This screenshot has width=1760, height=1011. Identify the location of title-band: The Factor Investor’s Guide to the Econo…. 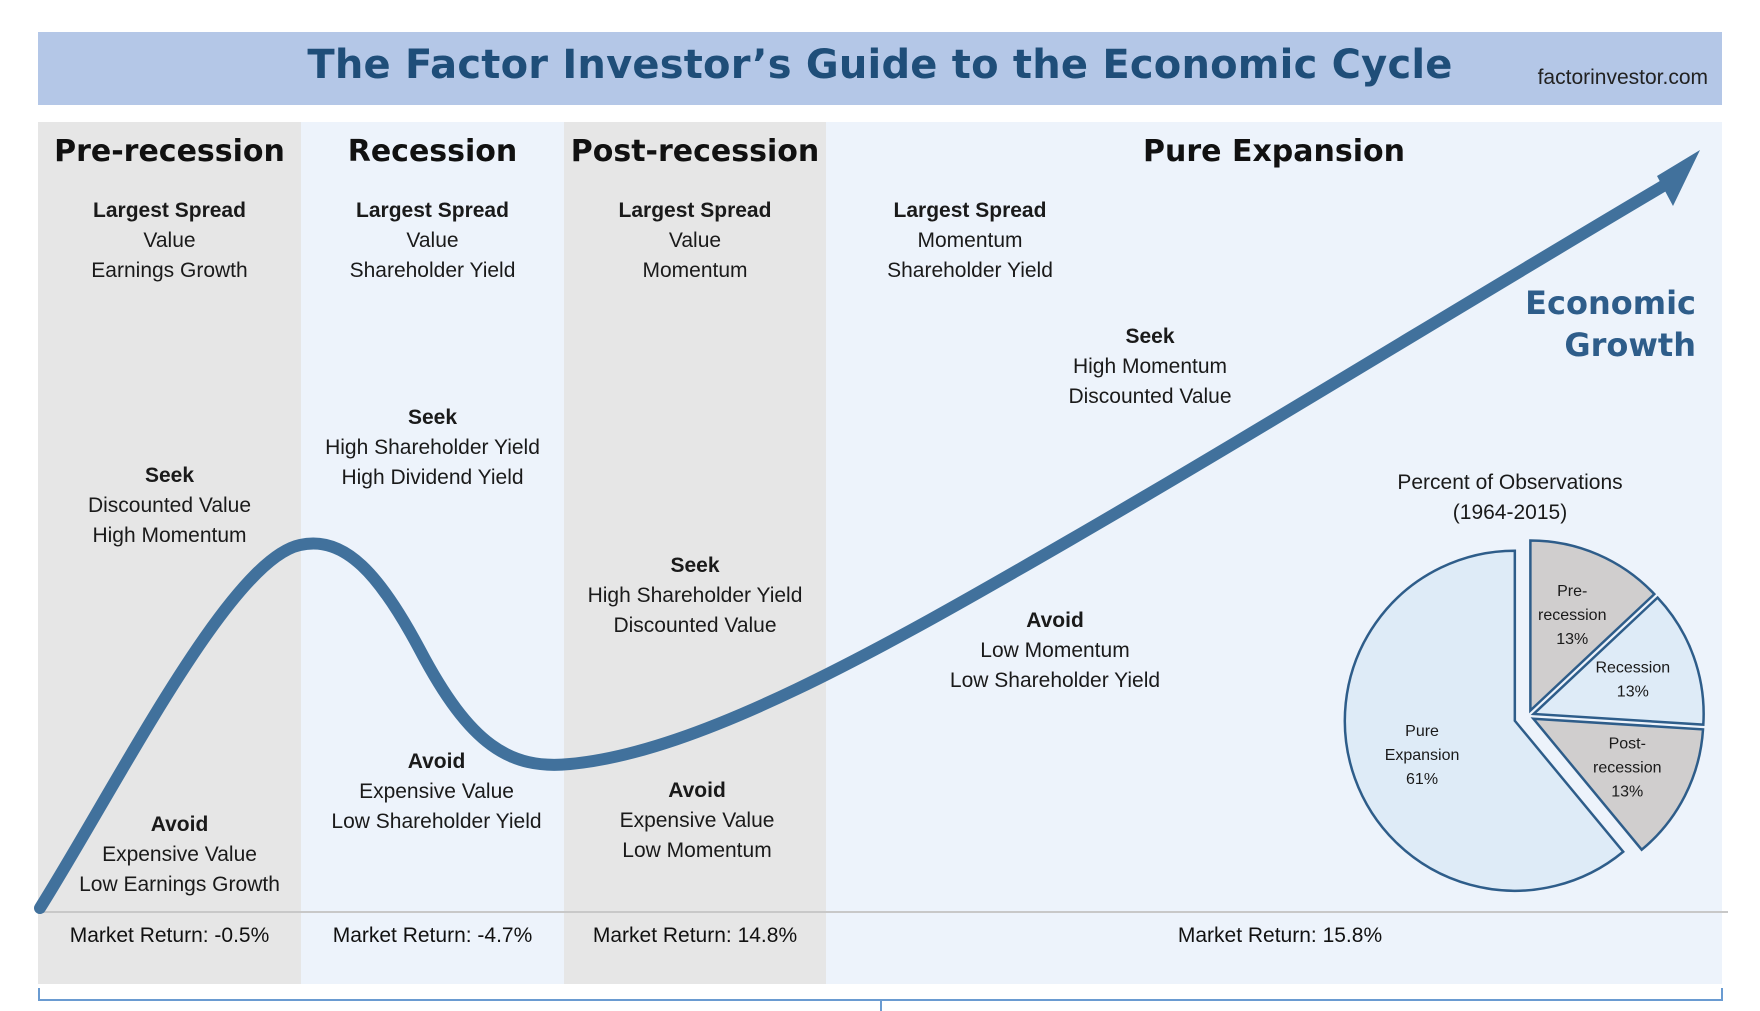
(880, 68).